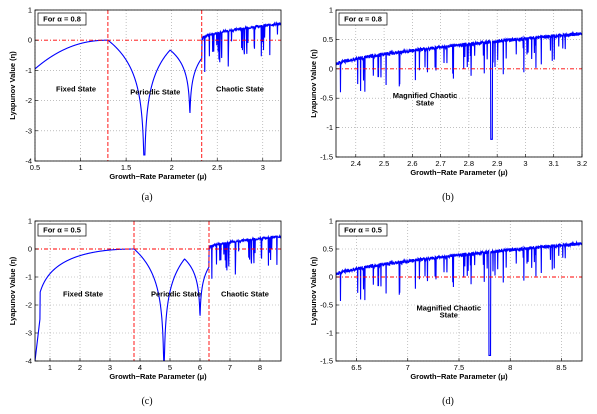 The image size is (597, 414). What do you see at coordinates (170, 367) in the screenshot?
I see `x-tick-label: 5` at bounding box center [170, 367].